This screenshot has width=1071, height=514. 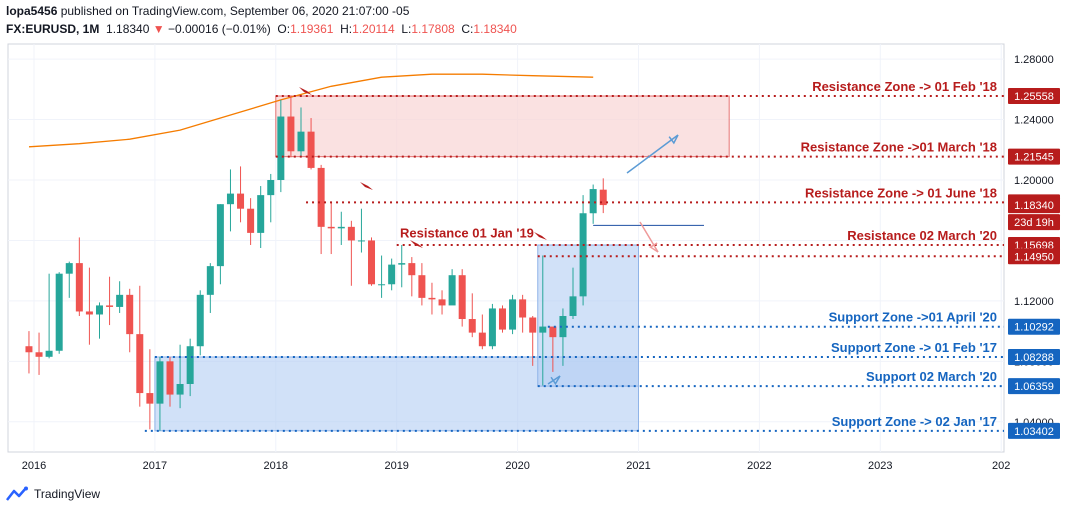 I want to click on price-label: 1.21545, so click(x=1034, y=156).